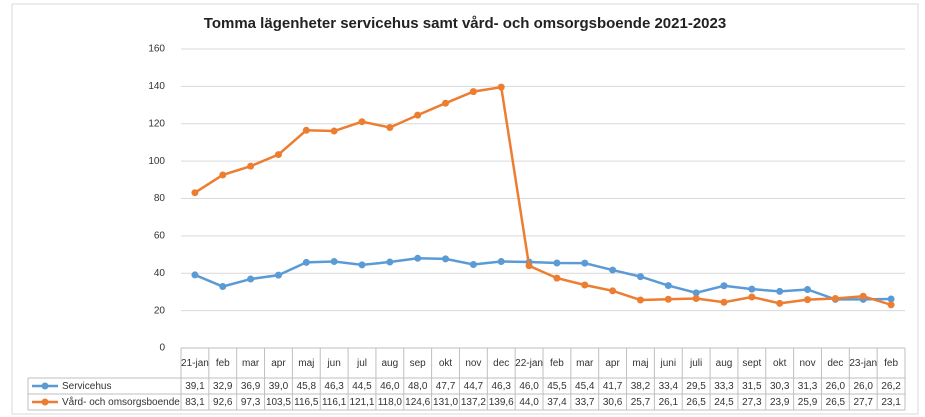 Image resolution: width=925 pixels, height=417 pixels. What do you see at coordinates (891, 402) in the screenshot?
I see `data-label: 23,1` at bounding box center [891, 402].